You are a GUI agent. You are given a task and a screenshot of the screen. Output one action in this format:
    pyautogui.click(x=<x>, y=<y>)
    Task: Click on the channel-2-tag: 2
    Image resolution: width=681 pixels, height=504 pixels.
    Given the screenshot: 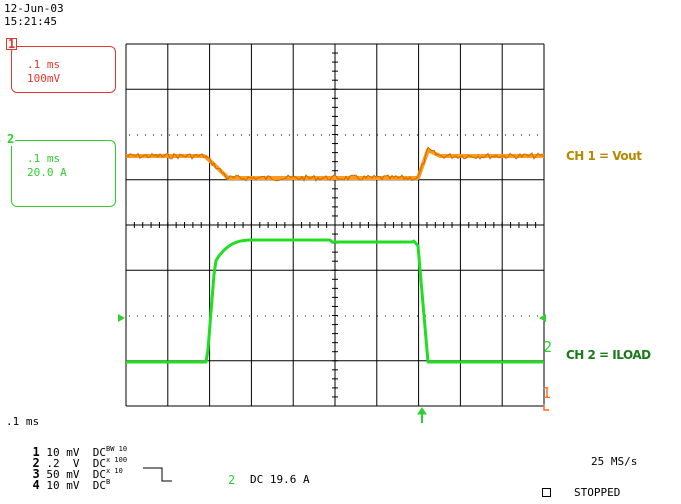 What is the action you would take?
    pyautogui.click(x=11, y=139)
    